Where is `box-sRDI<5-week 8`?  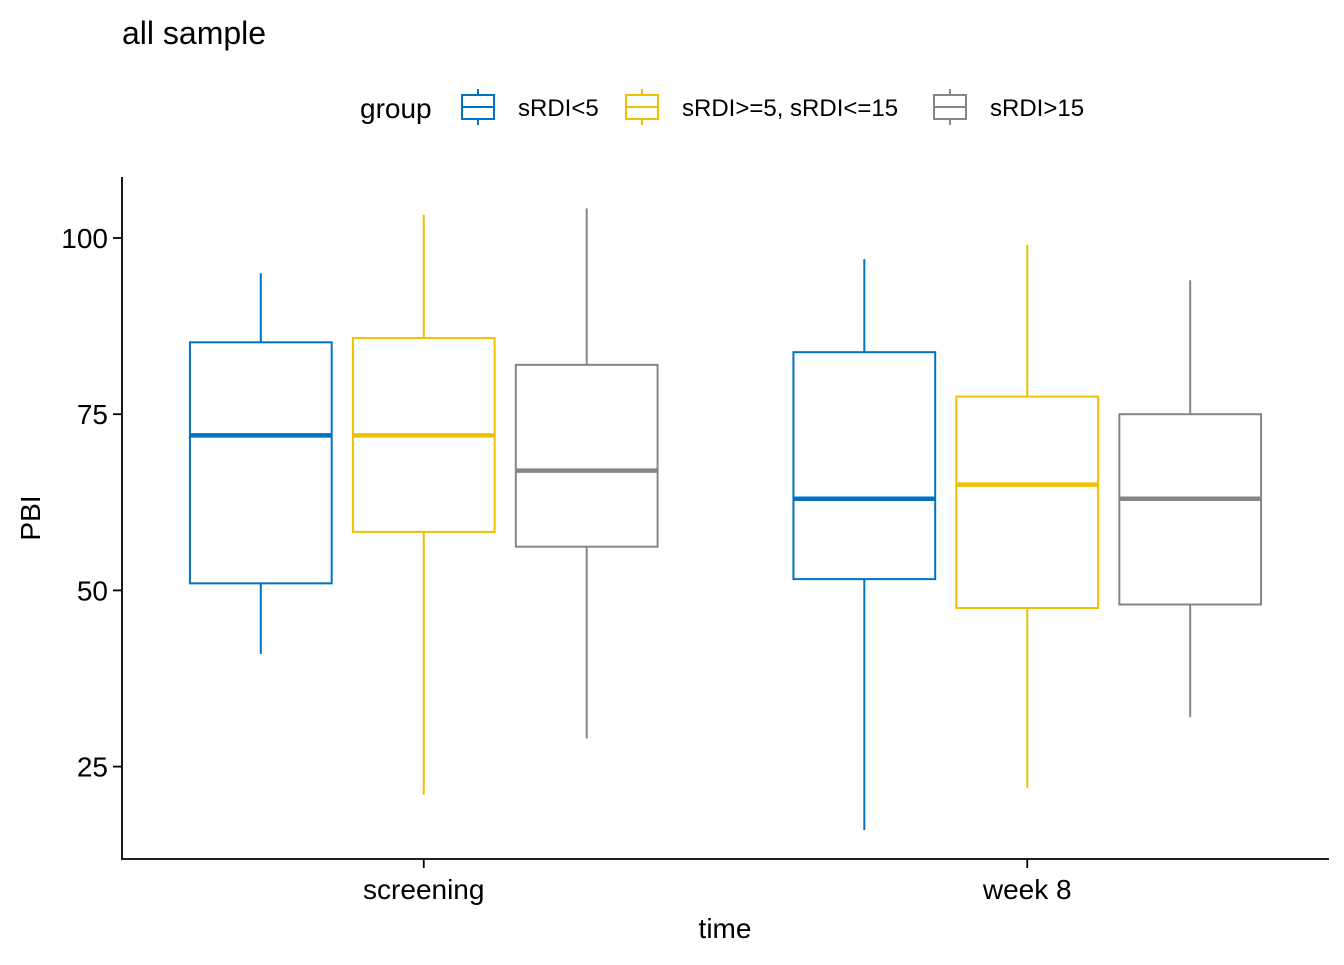
box-sRDI<5-week 8 is located at coordinates (864, 545).